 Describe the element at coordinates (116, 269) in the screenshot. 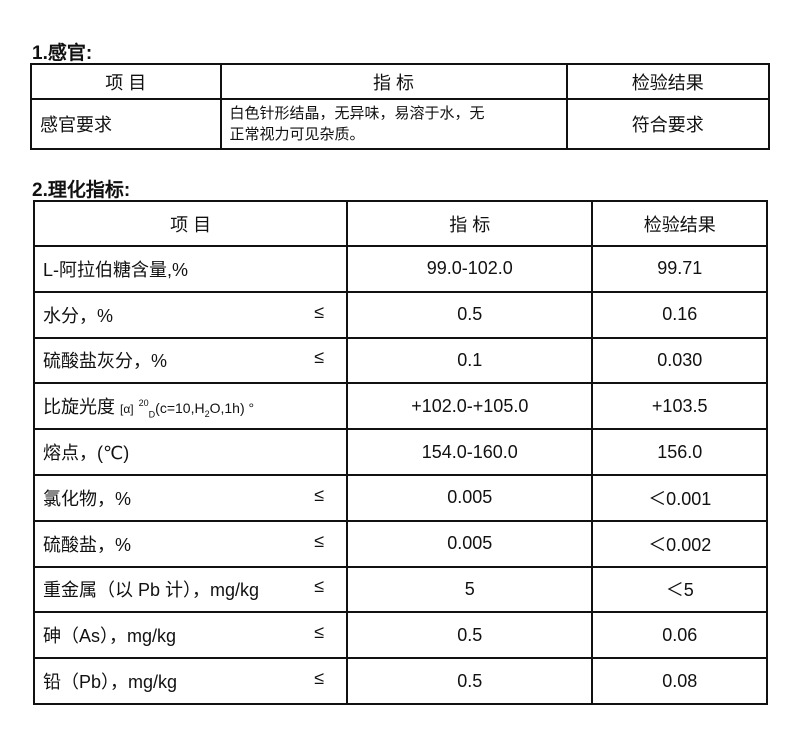

I see `item-label: L-阿拉伯糖含量,%` at that location.